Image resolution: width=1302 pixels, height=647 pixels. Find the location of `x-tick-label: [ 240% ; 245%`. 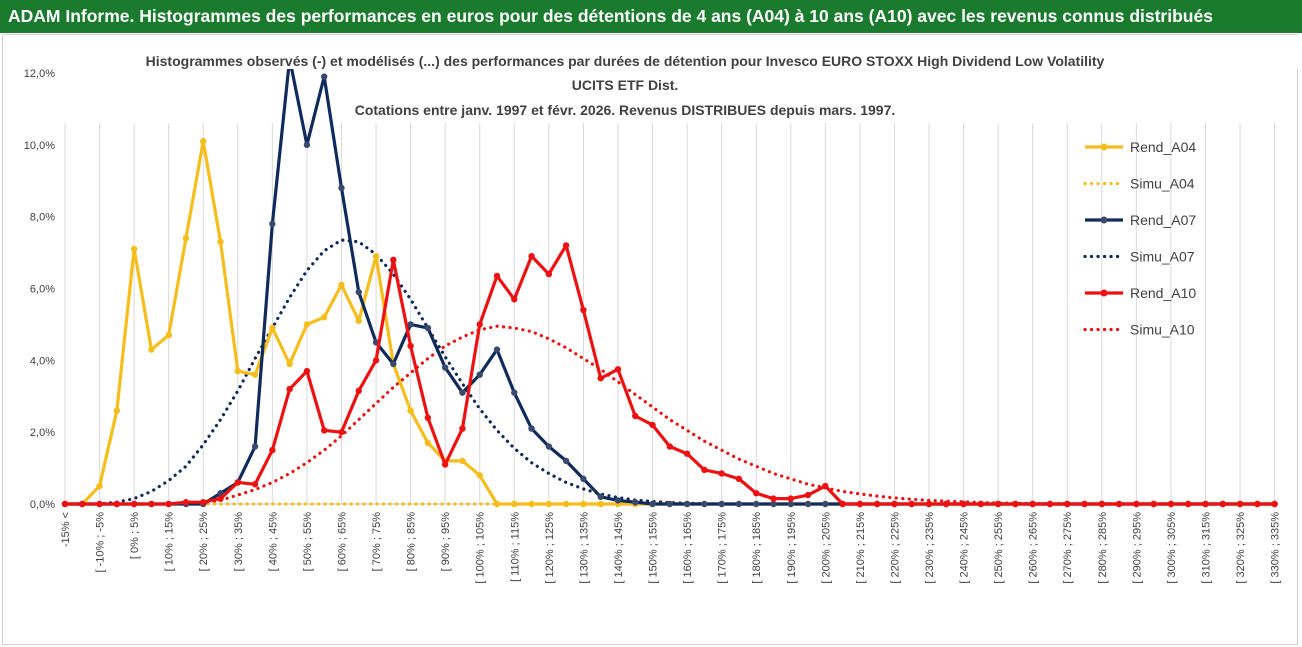

x-tick-label: [ 240% ; 245% is located at coordinates (965, 548).